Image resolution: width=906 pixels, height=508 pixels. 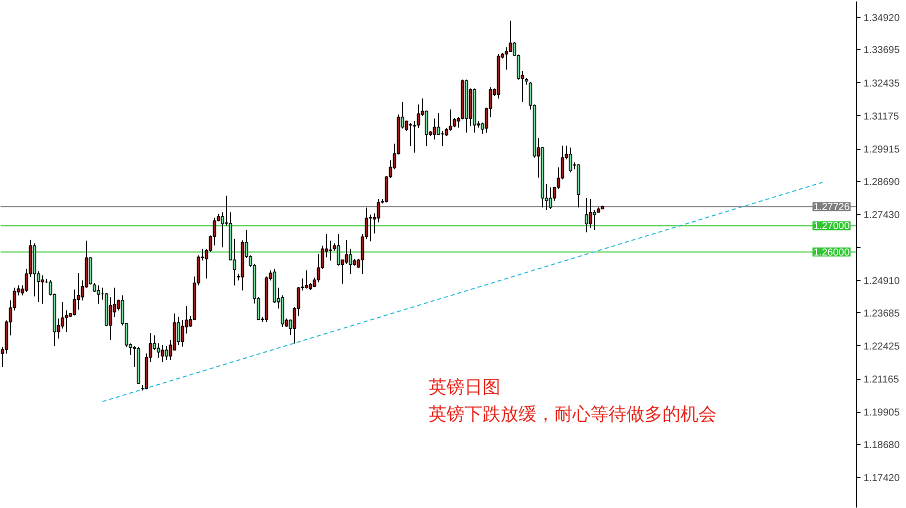 I want to click on y-tick-label: 1.27430, so click(x=882, y=215).